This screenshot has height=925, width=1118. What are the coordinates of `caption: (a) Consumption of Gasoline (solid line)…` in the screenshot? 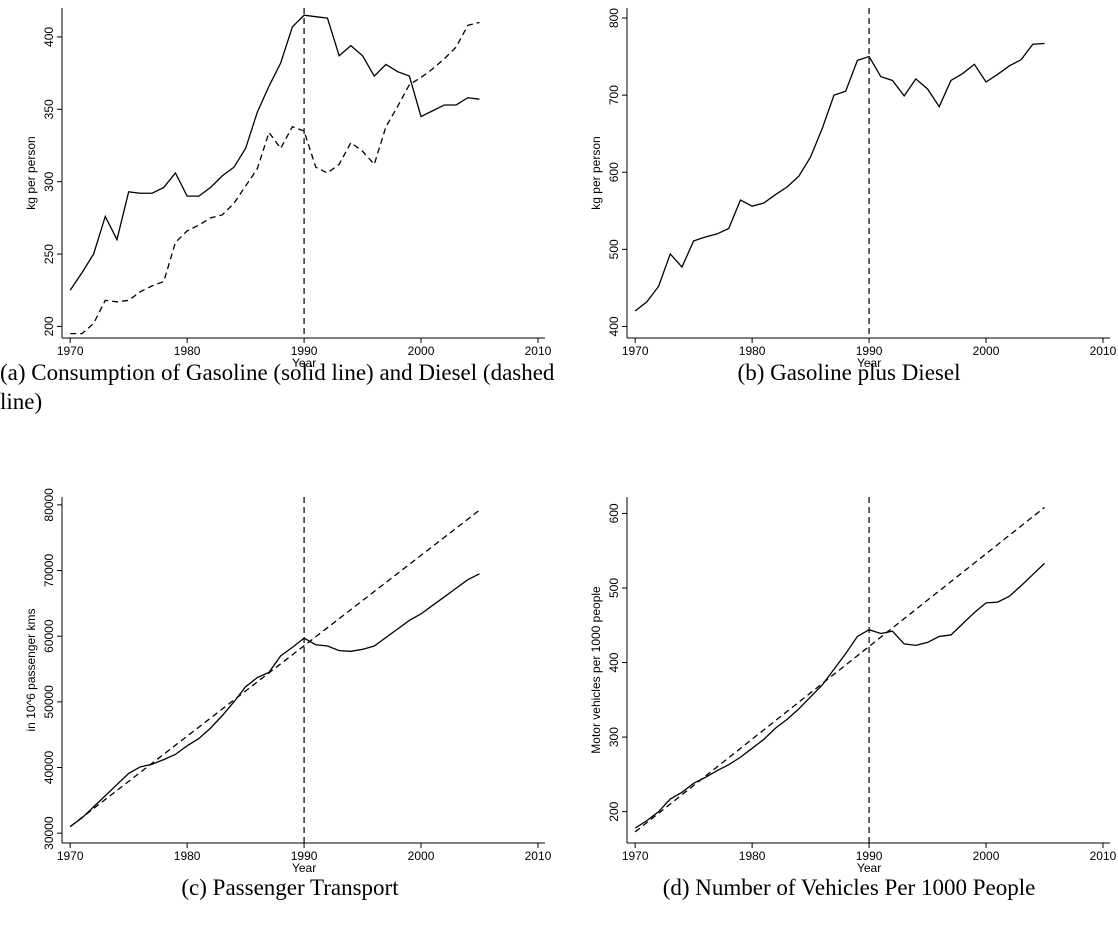 It's located at (277, 387).